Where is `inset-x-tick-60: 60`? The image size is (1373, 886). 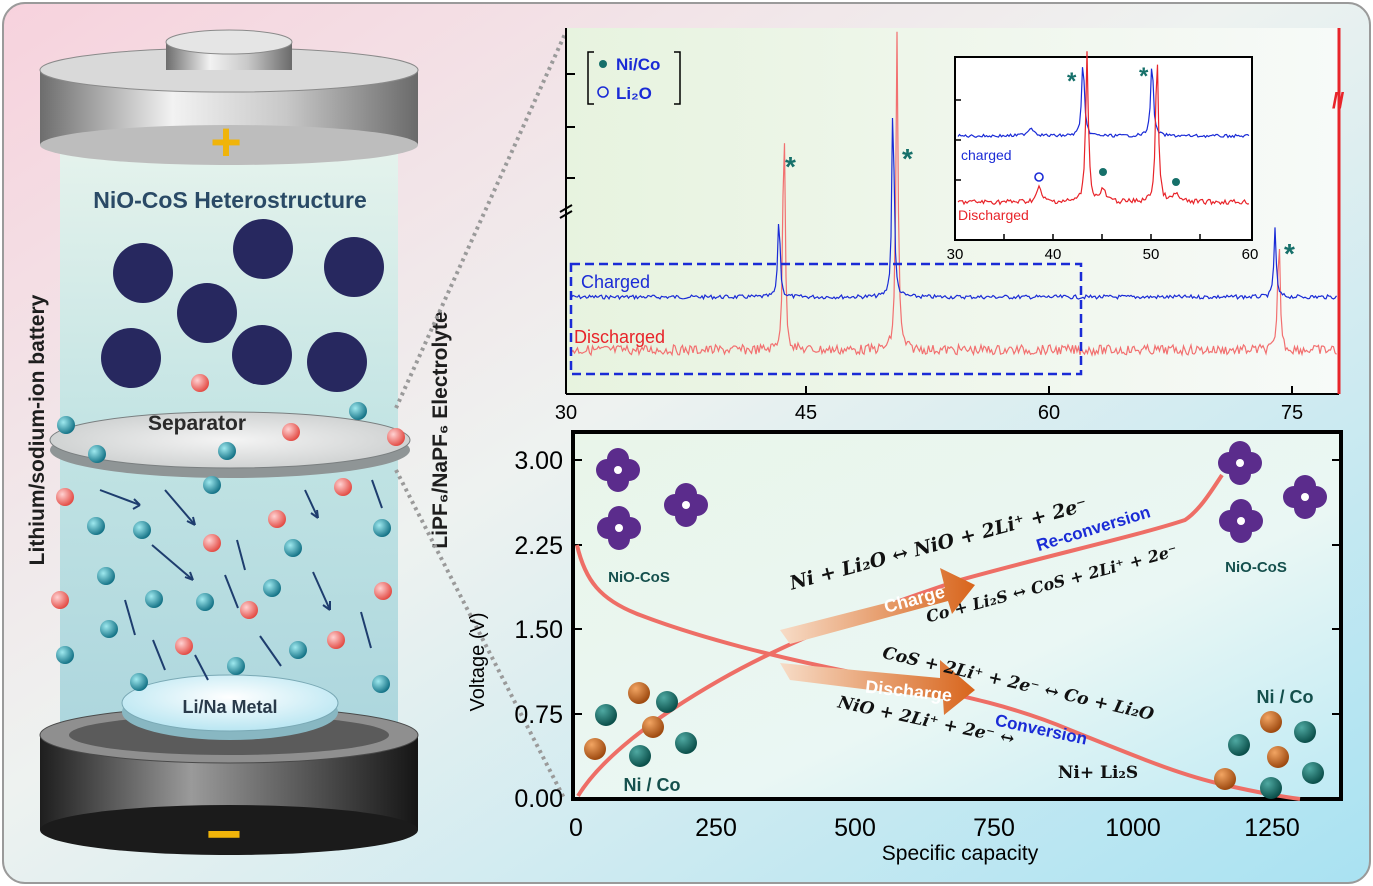
inset-x-tick-60: 60 is located at coordinates (1250, 254).